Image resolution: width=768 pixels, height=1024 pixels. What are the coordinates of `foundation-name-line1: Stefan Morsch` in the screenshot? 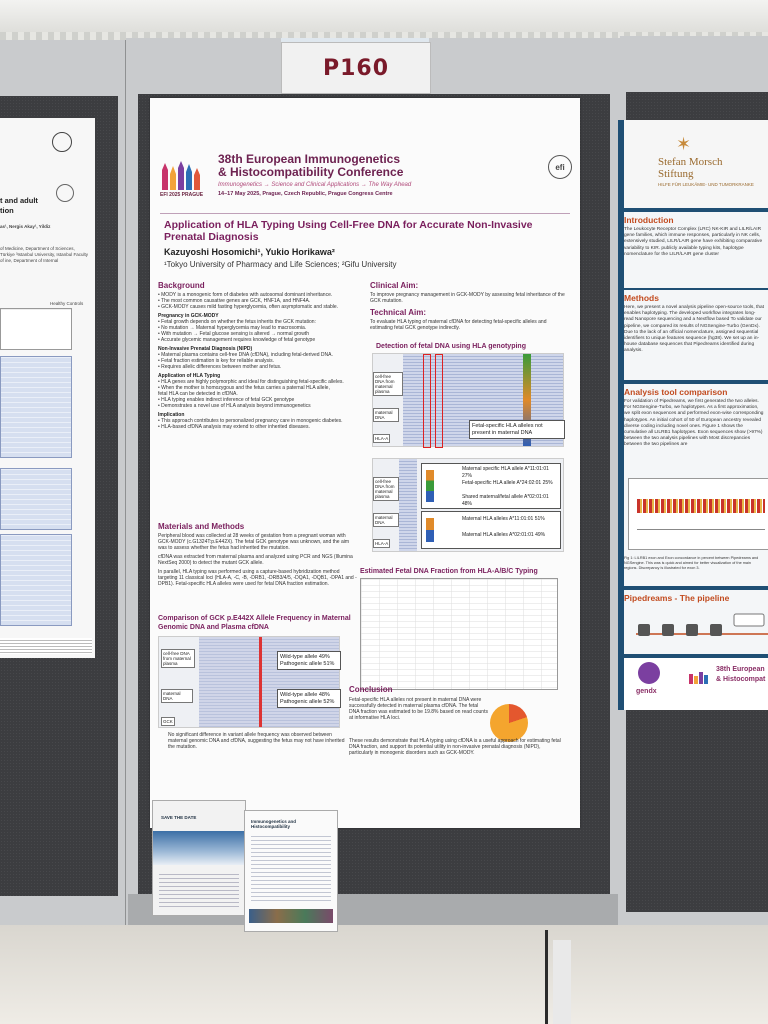 It's located at (690, 162).